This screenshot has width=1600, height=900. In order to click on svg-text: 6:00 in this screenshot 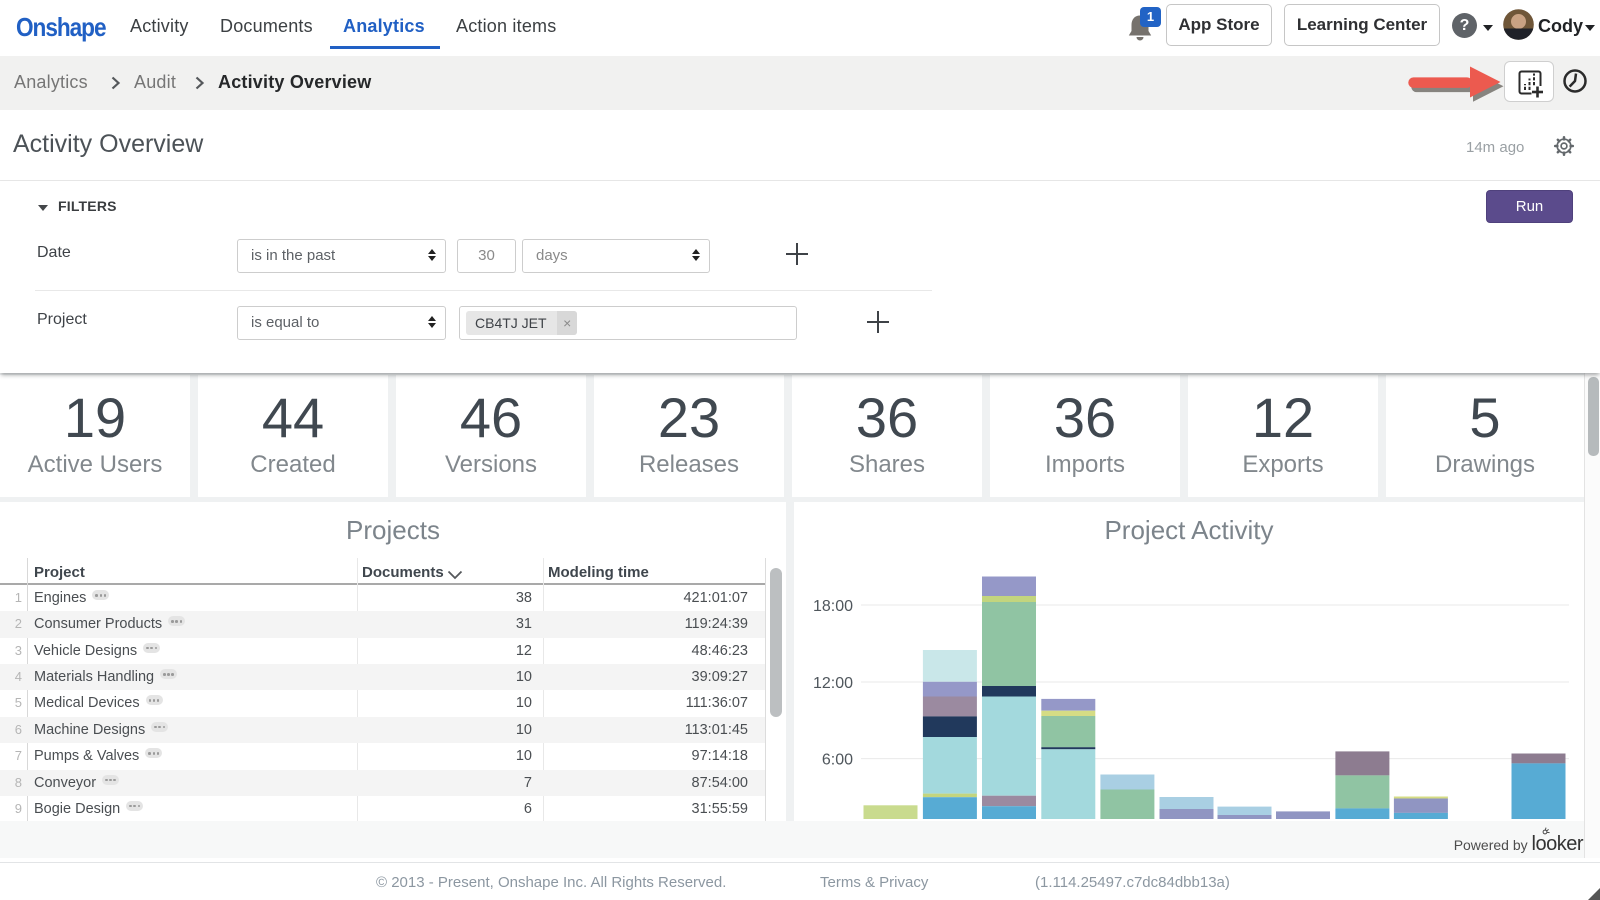, I will do `click(837, 760)`.